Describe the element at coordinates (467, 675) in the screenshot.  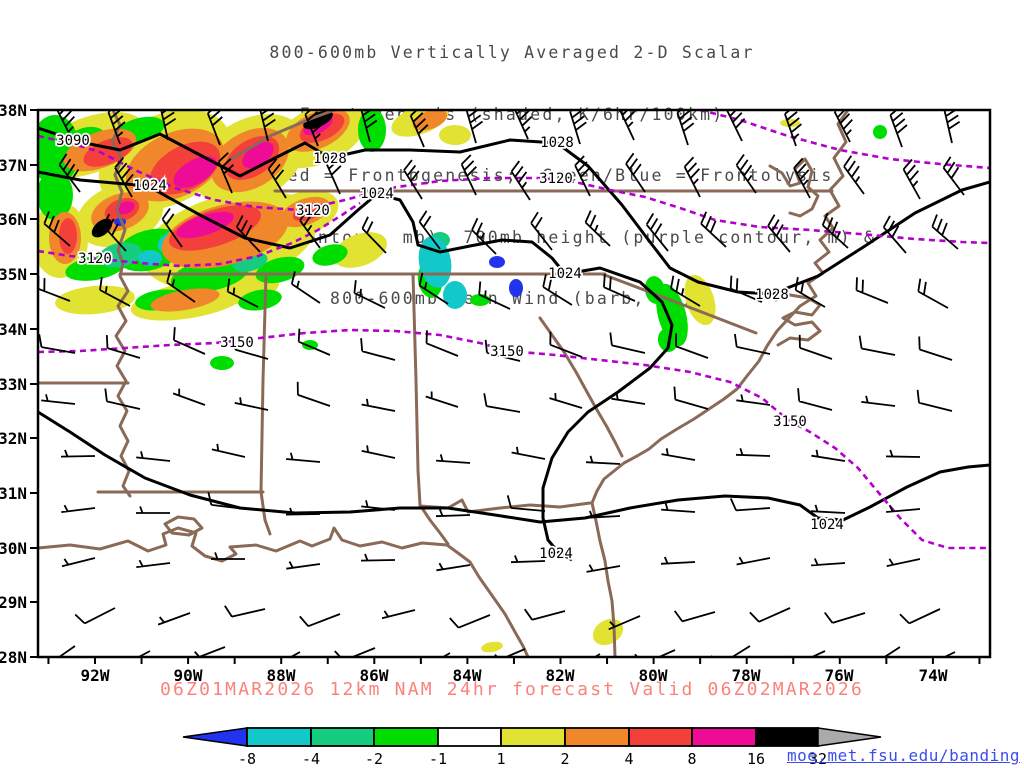
I see `lon-tick-label: 84W` at that location.